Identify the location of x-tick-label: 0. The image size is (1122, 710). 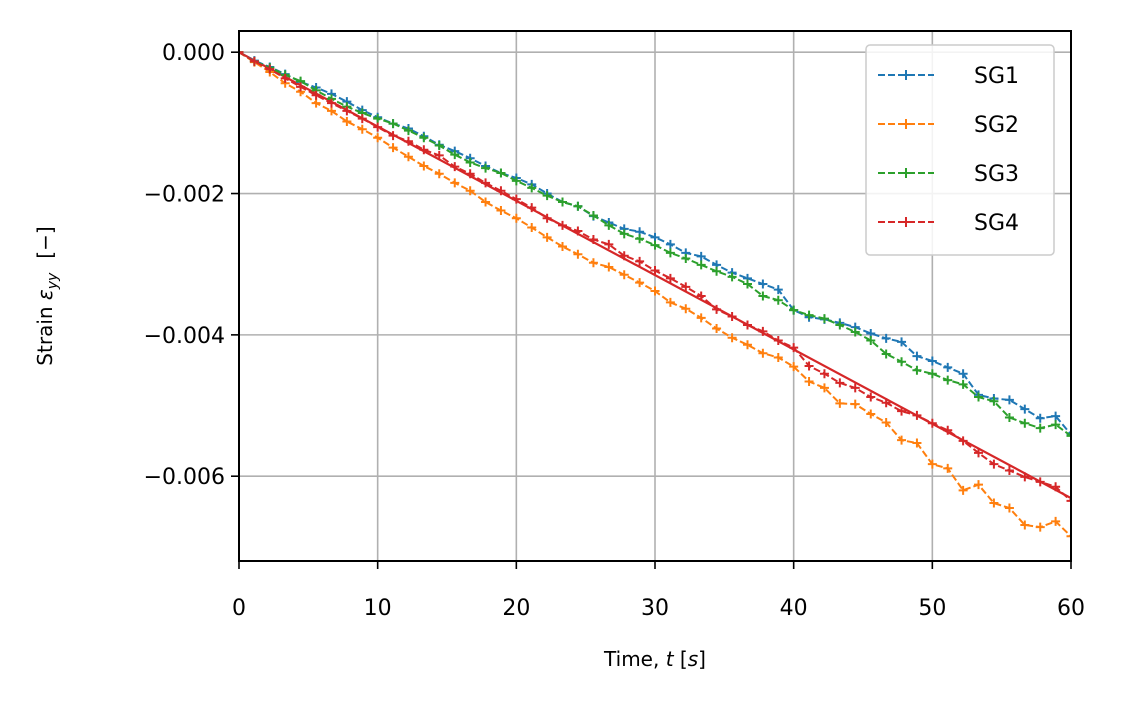
(239, 608).